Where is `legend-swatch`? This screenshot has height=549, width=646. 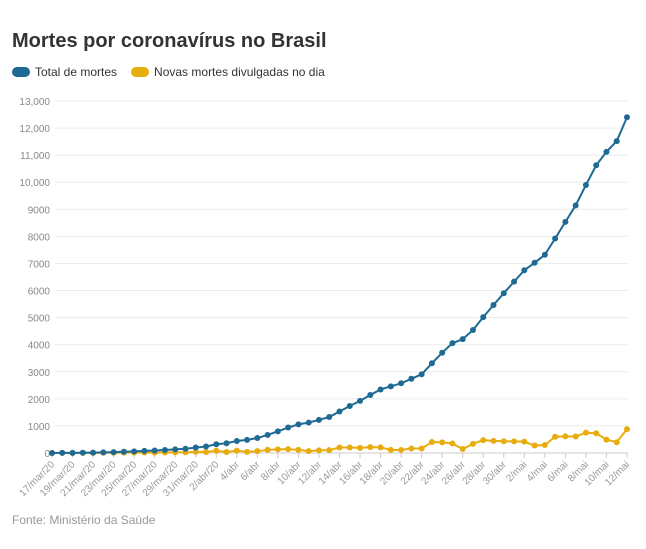 legend-swatch is located at coordinates (21, 72).